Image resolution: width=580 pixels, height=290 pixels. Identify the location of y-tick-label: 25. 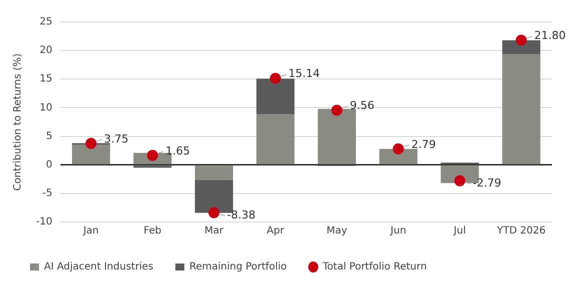
(46, 22).